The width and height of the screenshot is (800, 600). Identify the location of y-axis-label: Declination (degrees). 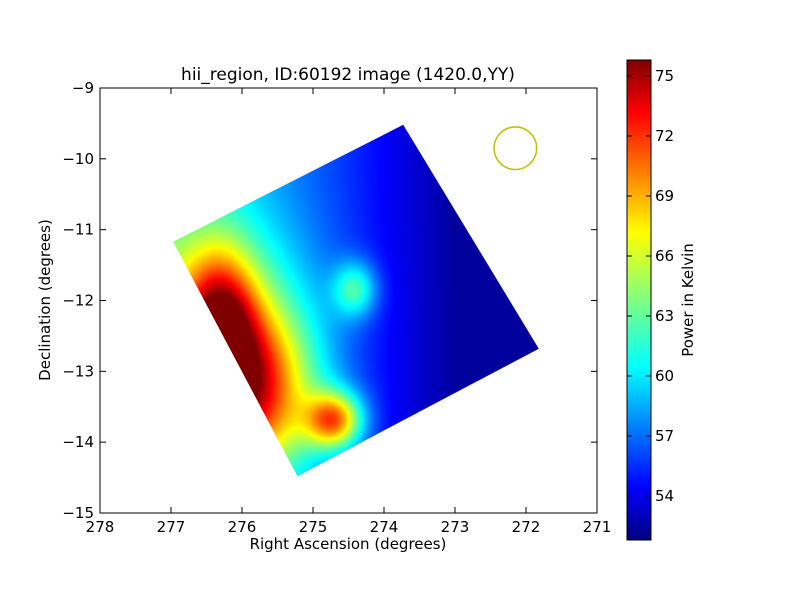
(45, 300).